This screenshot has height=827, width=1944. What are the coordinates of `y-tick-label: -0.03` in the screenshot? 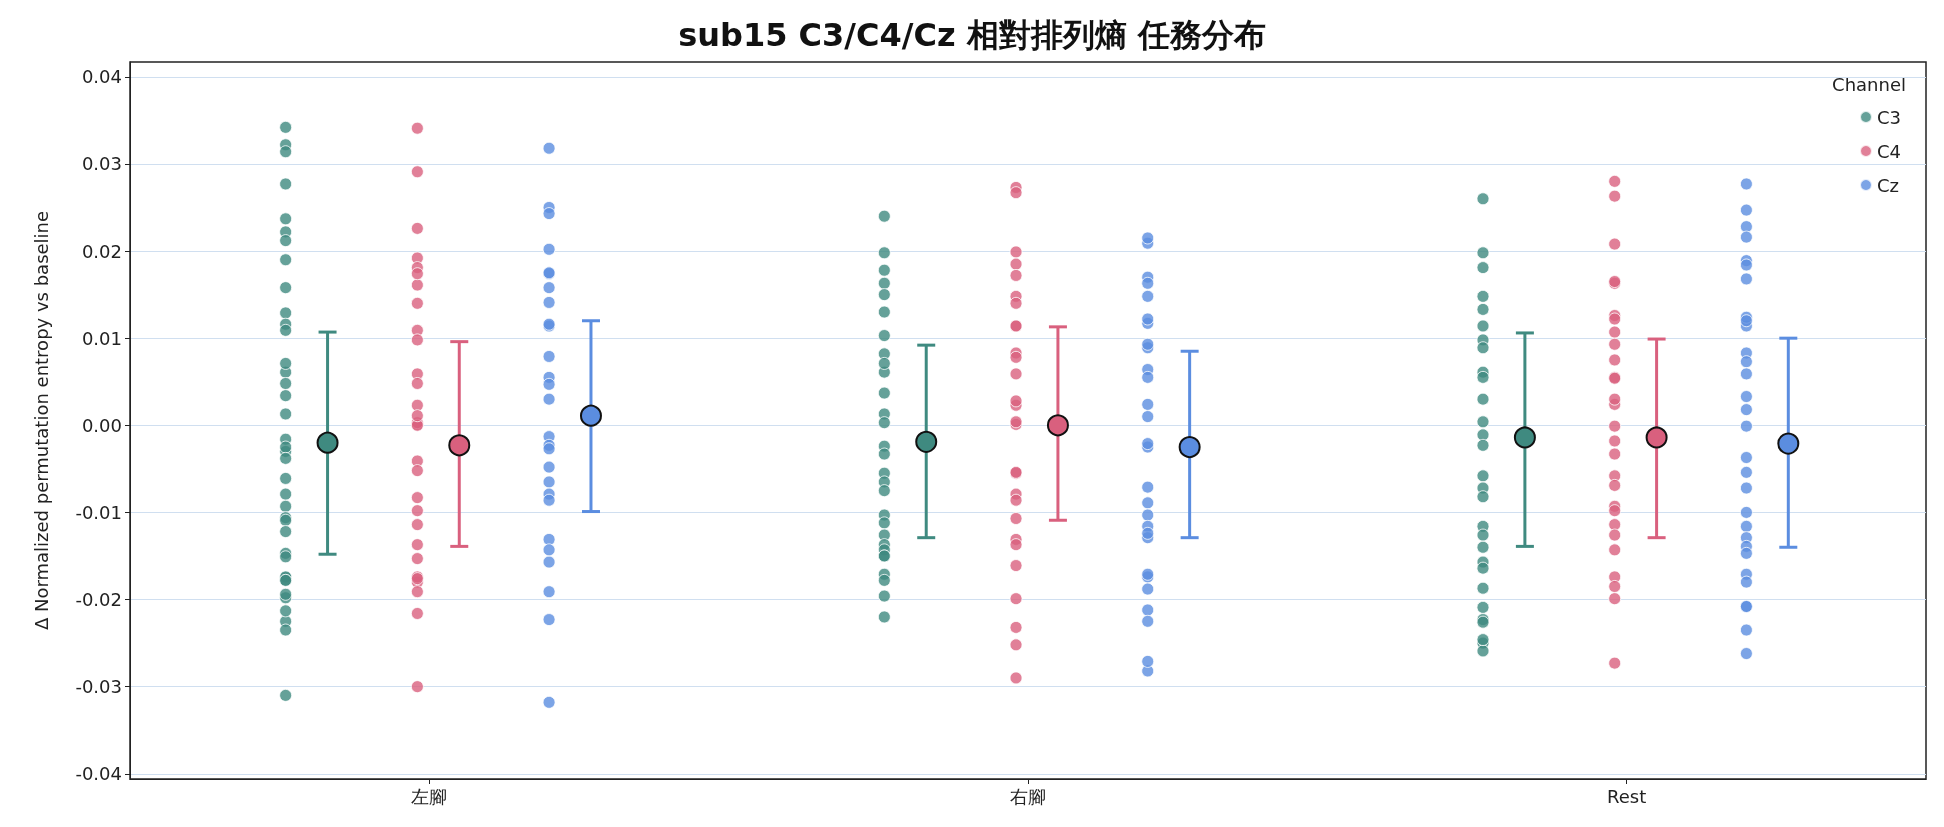 It's located at (98, 687).